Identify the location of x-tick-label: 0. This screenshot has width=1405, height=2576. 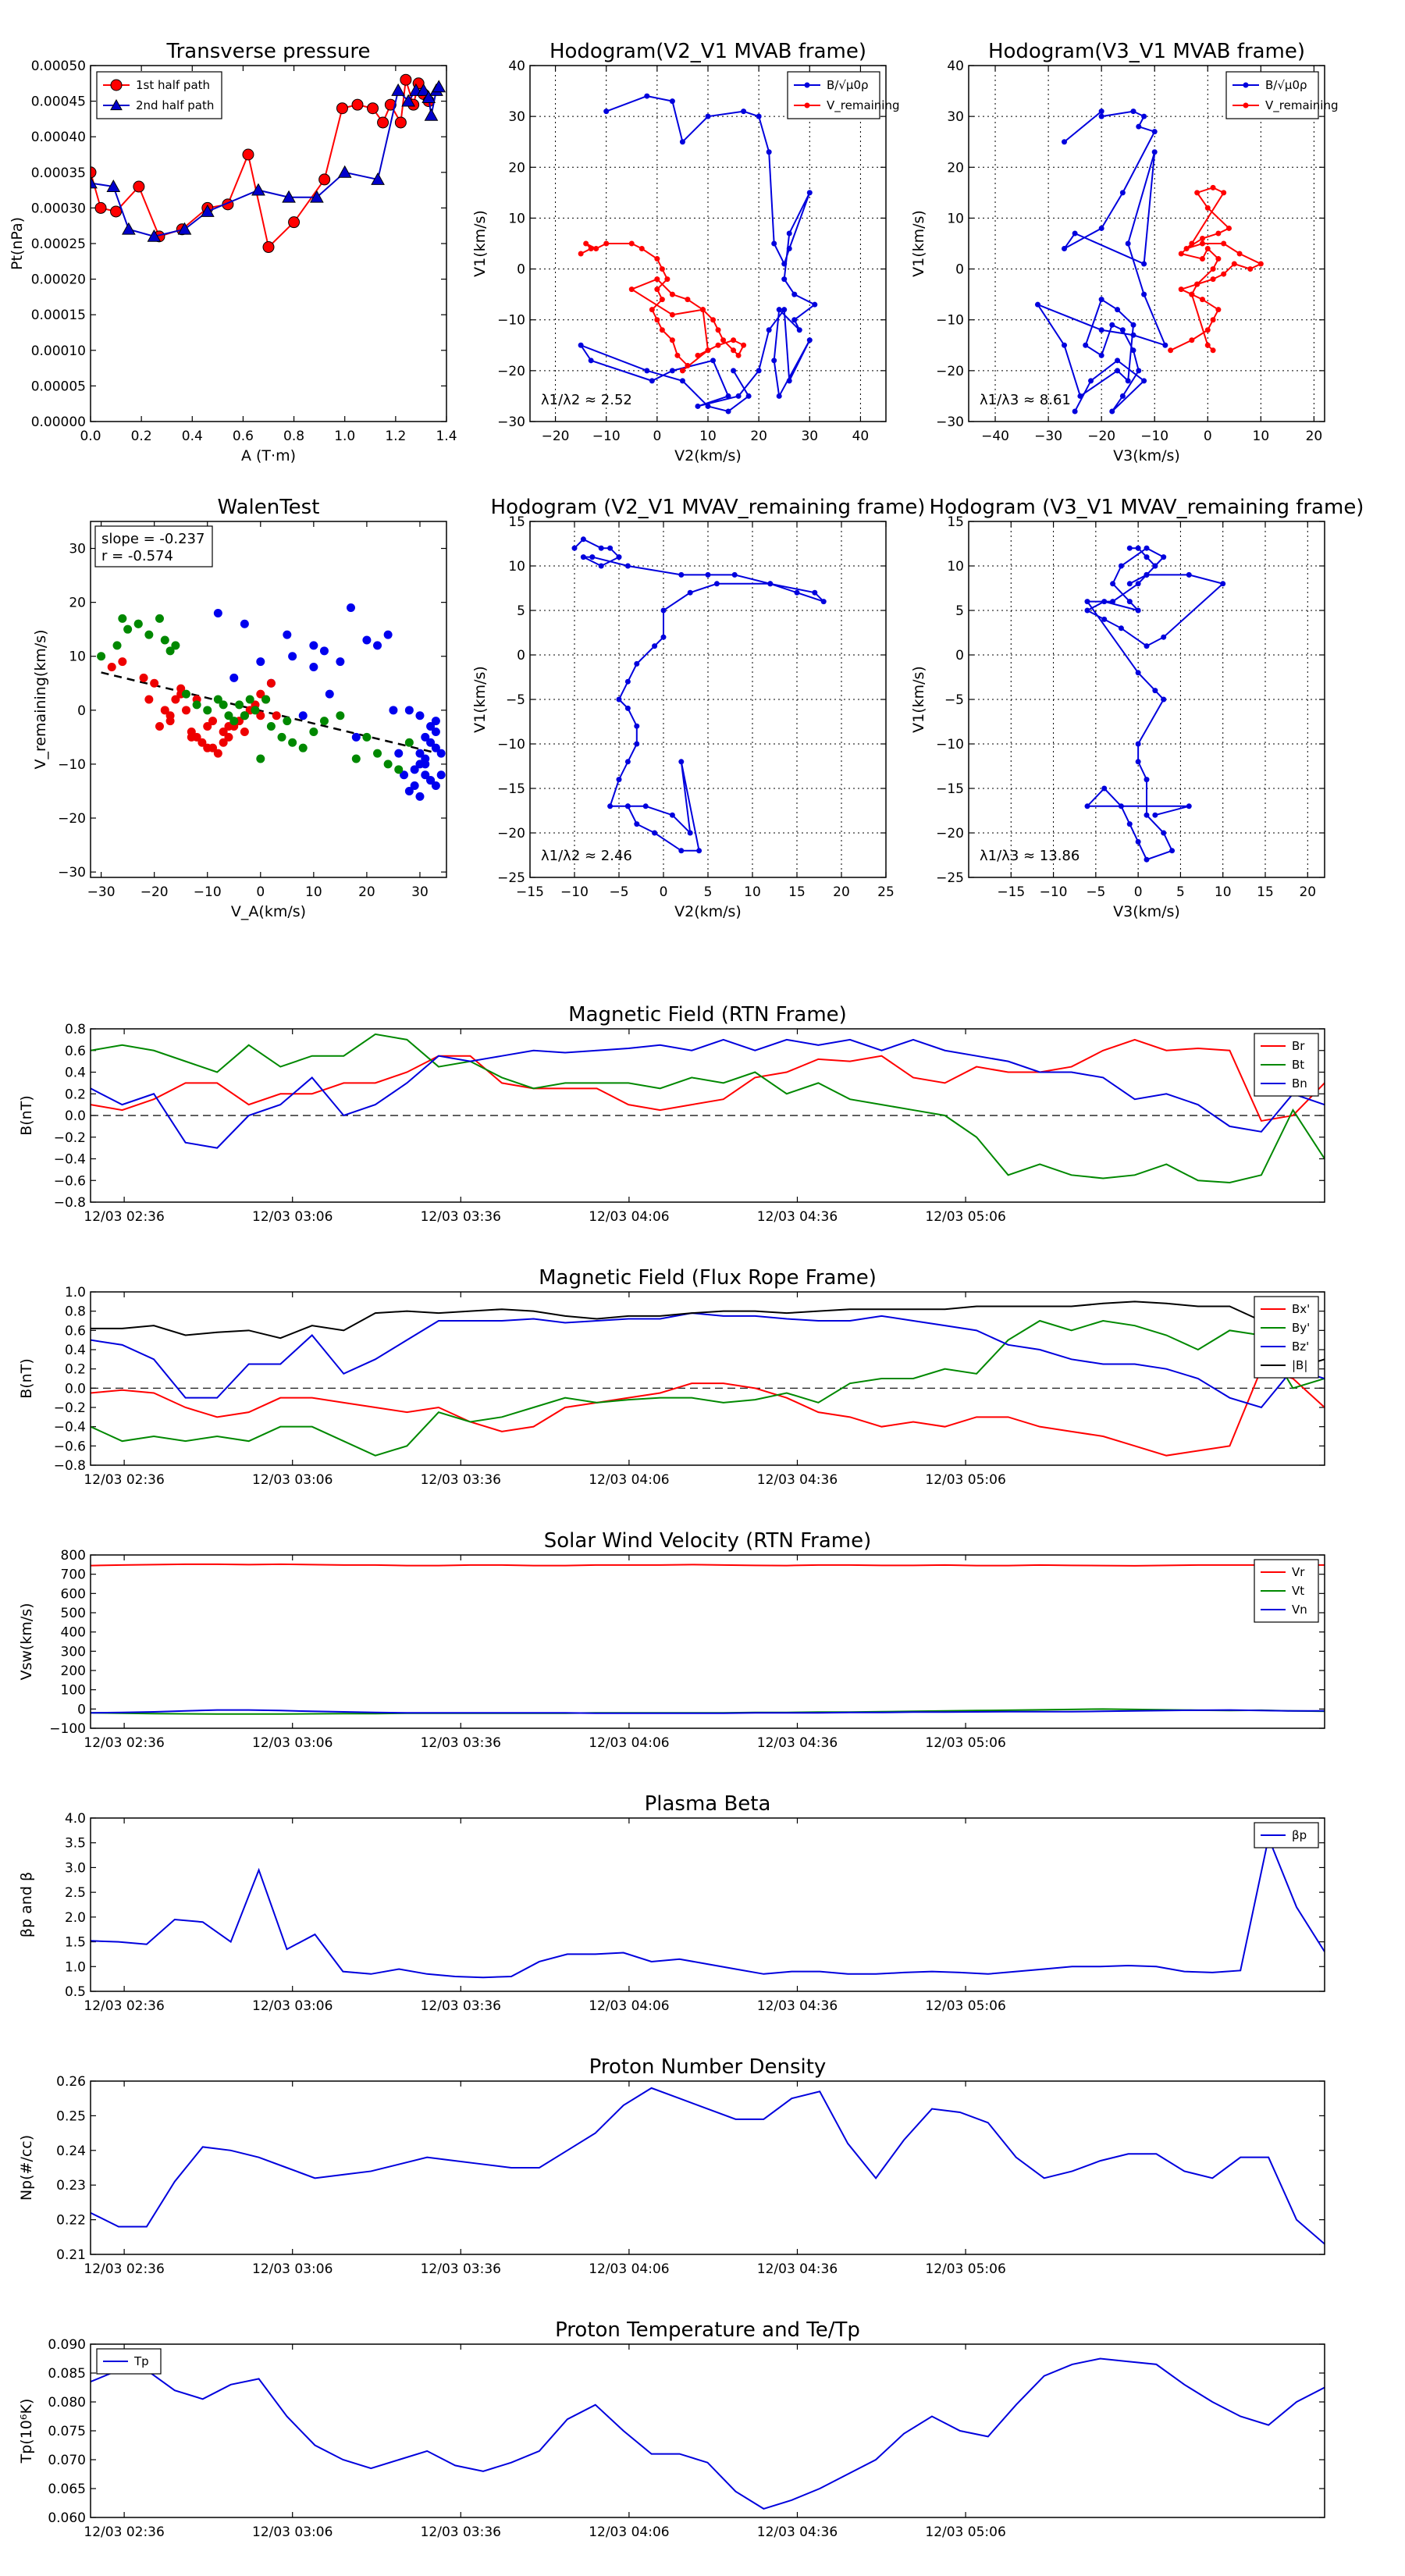
(1208, 436).